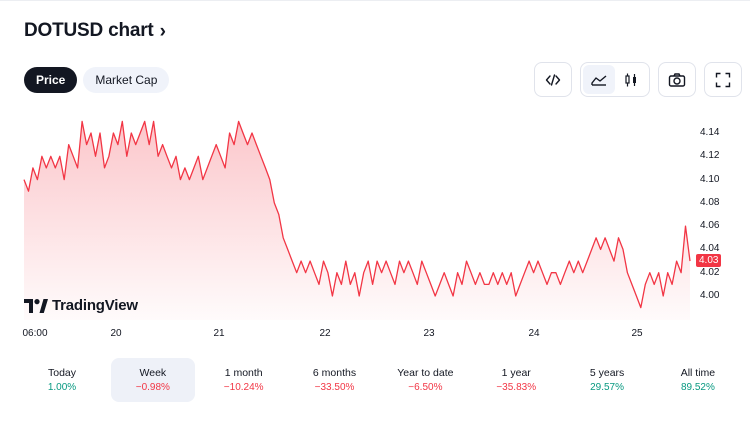 Image resolution: width=750 pixels, height=422 pixels. Describe the element at coordinates (334, 387) in the screenshot. I see `period-change: −33.50%` at that location.